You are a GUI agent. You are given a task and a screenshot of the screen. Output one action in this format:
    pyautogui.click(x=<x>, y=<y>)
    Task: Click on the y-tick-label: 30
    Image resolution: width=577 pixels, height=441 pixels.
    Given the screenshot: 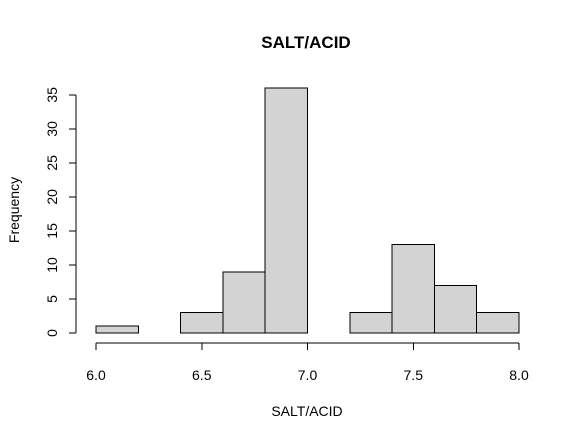 What is the action you would take?
    pyautogui.click(x=52, y=129)
    